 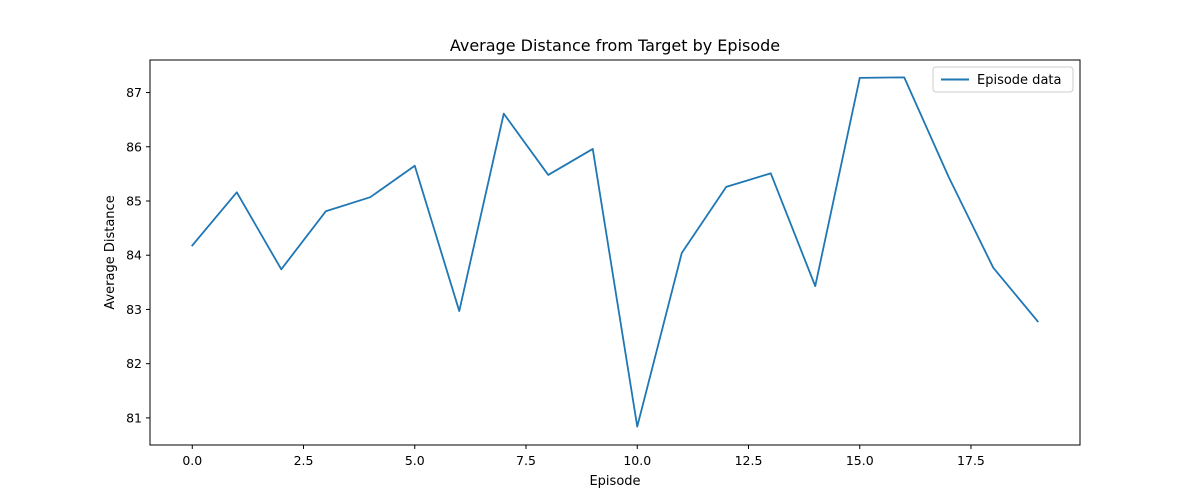 What do you see at coordinates (415, 460) in the screenshot?
I see `x-tick-label: 5.0` at bounding box center [415, 460].